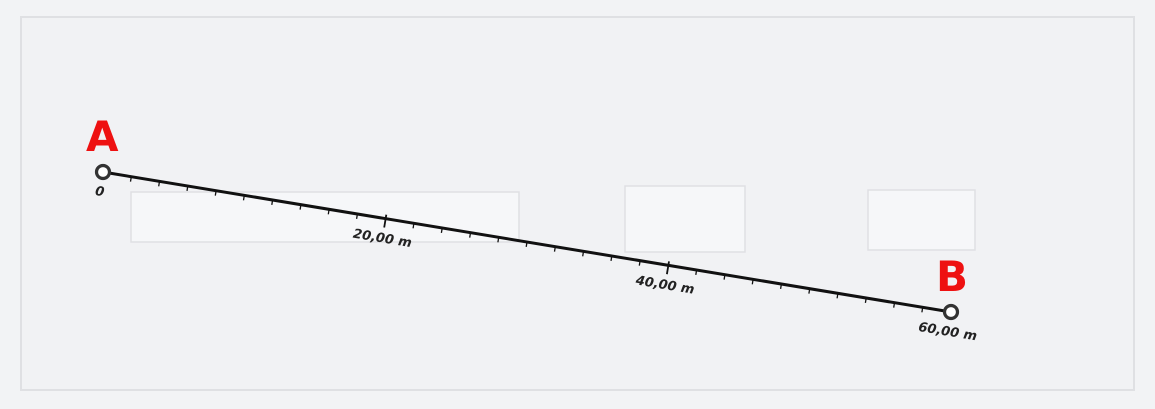 The image size is (1155, 409). I want to click on point-b-label: B, so click(952, 276).